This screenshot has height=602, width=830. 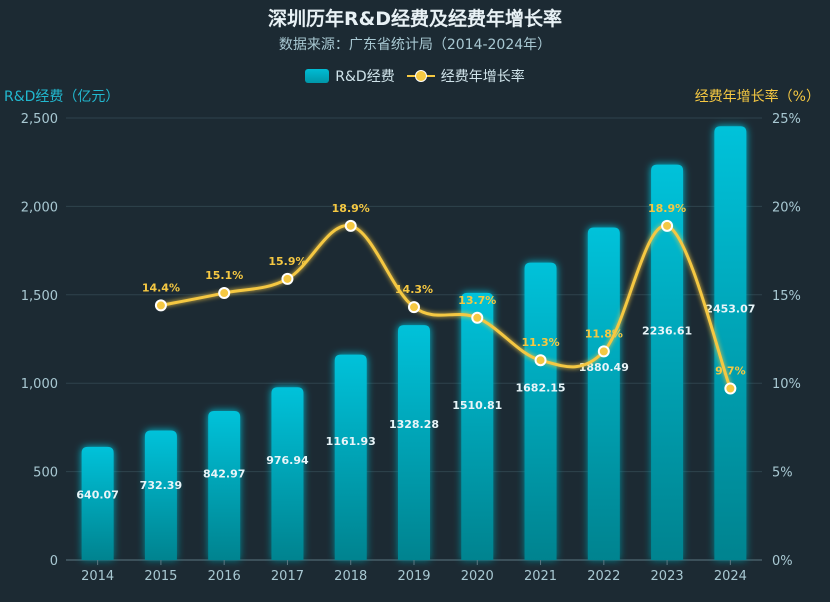 I want to click on x-tick-label: 2021, so click(x=540, y=576).